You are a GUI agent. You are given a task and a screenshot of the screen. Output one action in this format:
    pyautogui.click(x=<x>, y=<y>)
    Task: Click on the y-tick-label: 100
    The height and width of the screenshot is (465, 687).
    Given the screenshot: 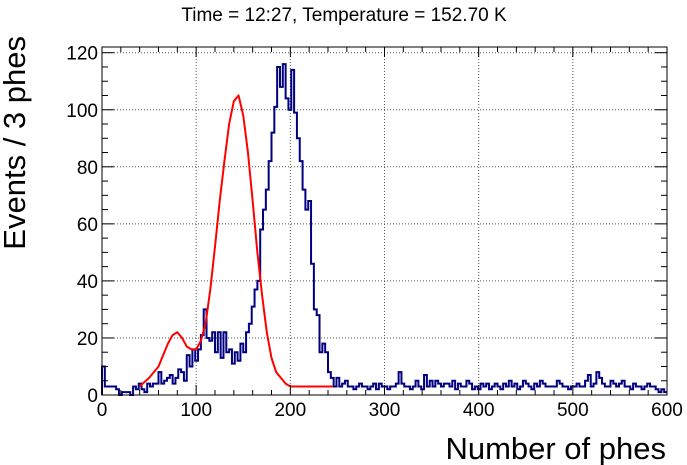 What is the action you would take?
    pyautogui.click(x=82, y=111)
    